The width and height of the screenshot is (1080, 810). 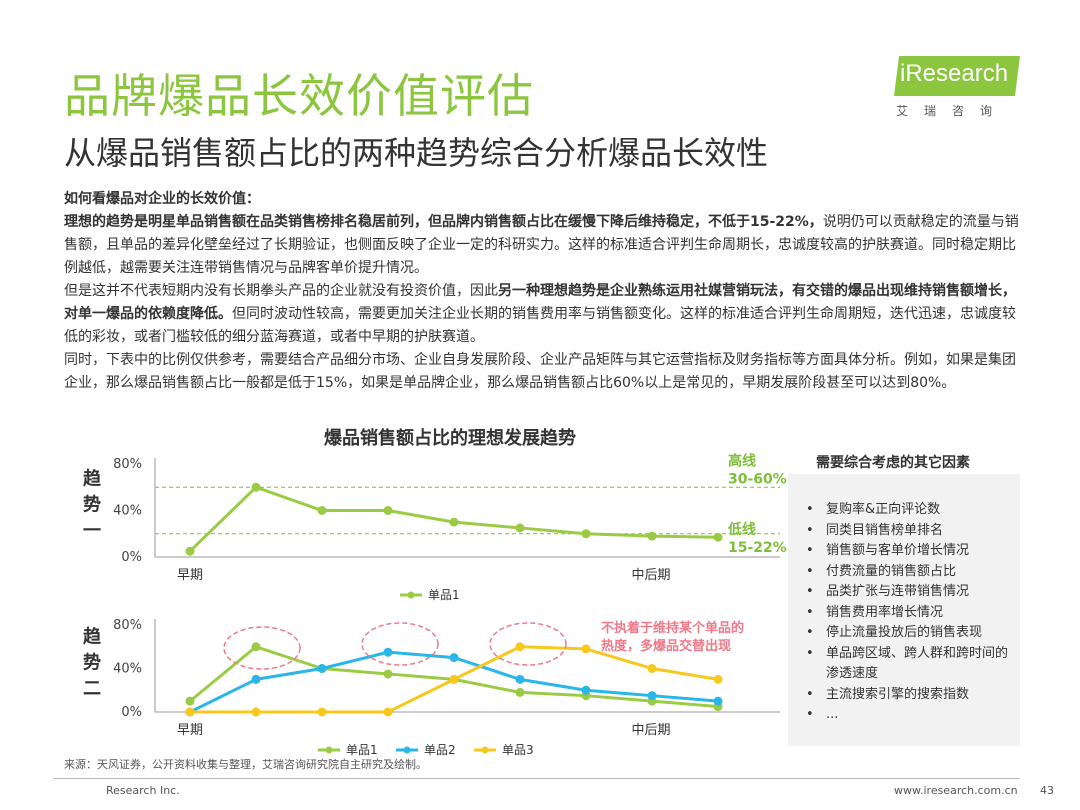 I want to click on reference-annotation-line1: 低线, so click(x=741, y=529).